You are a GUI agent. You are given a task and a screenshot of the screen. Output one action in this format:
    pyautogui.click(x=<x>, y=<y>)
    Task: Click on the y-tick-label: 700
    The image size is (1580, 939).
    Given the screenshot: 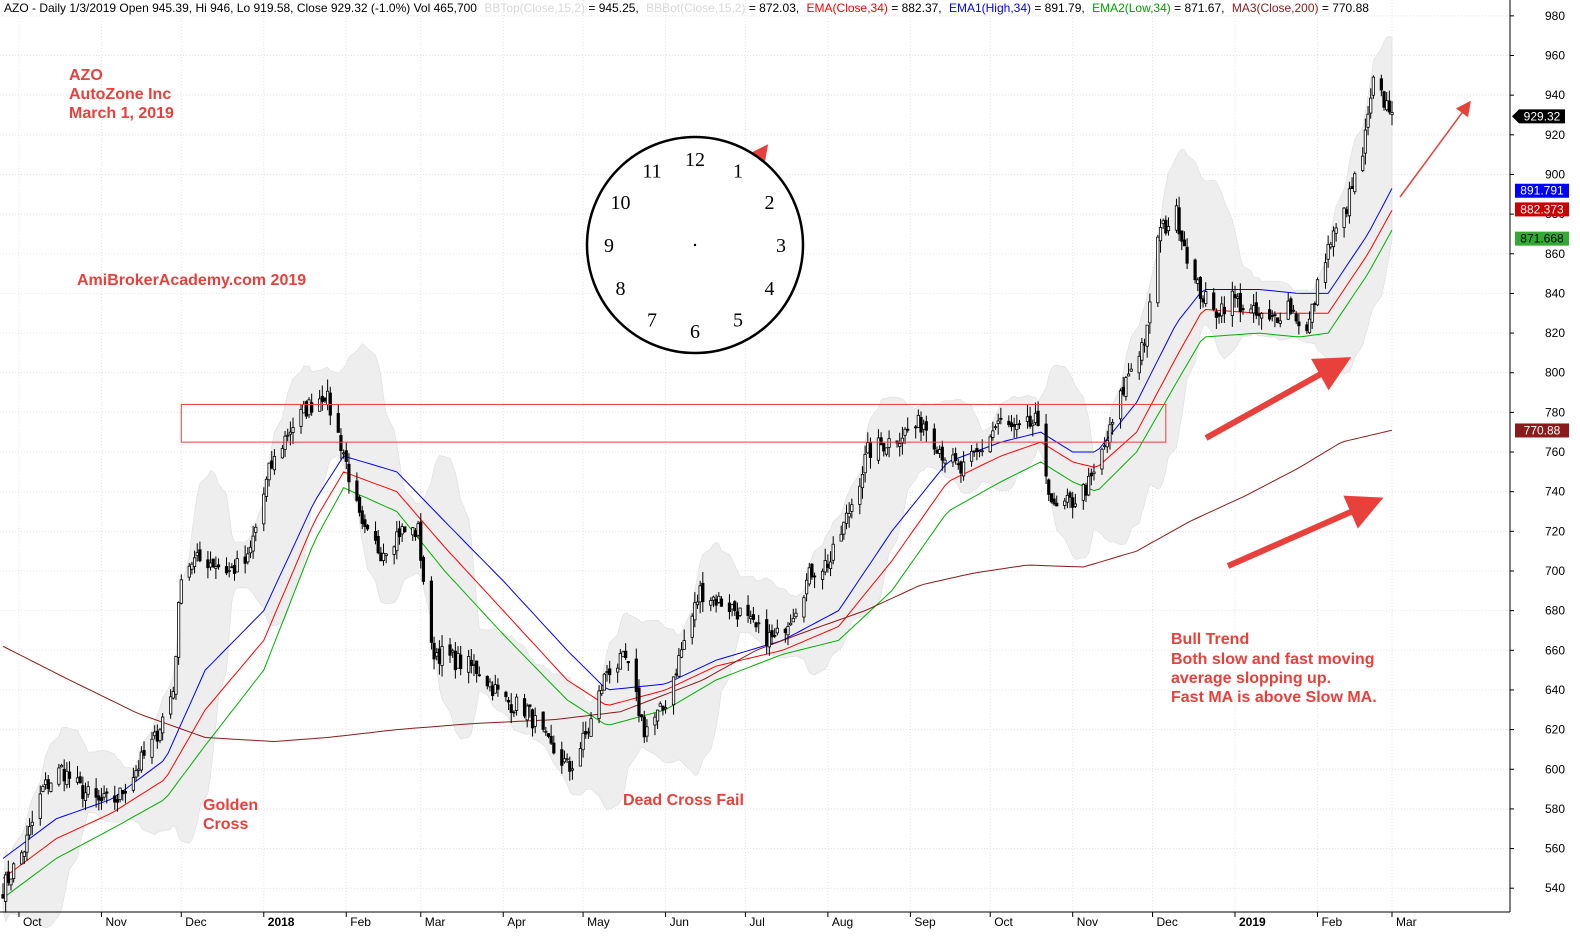 What is the action you would take?
    pyautogui.click(x=1555, y=571)
    